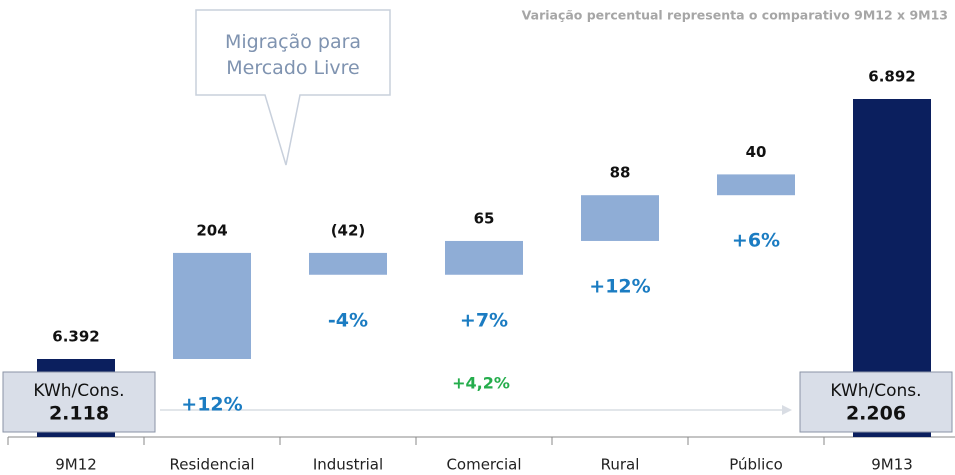 Image resolution: width=955 pixels, height=475 pixels. What do you see at coordinates (348, 230) in the screenshot?
I see `value-label: (42)` at bounding box center [348, 230].